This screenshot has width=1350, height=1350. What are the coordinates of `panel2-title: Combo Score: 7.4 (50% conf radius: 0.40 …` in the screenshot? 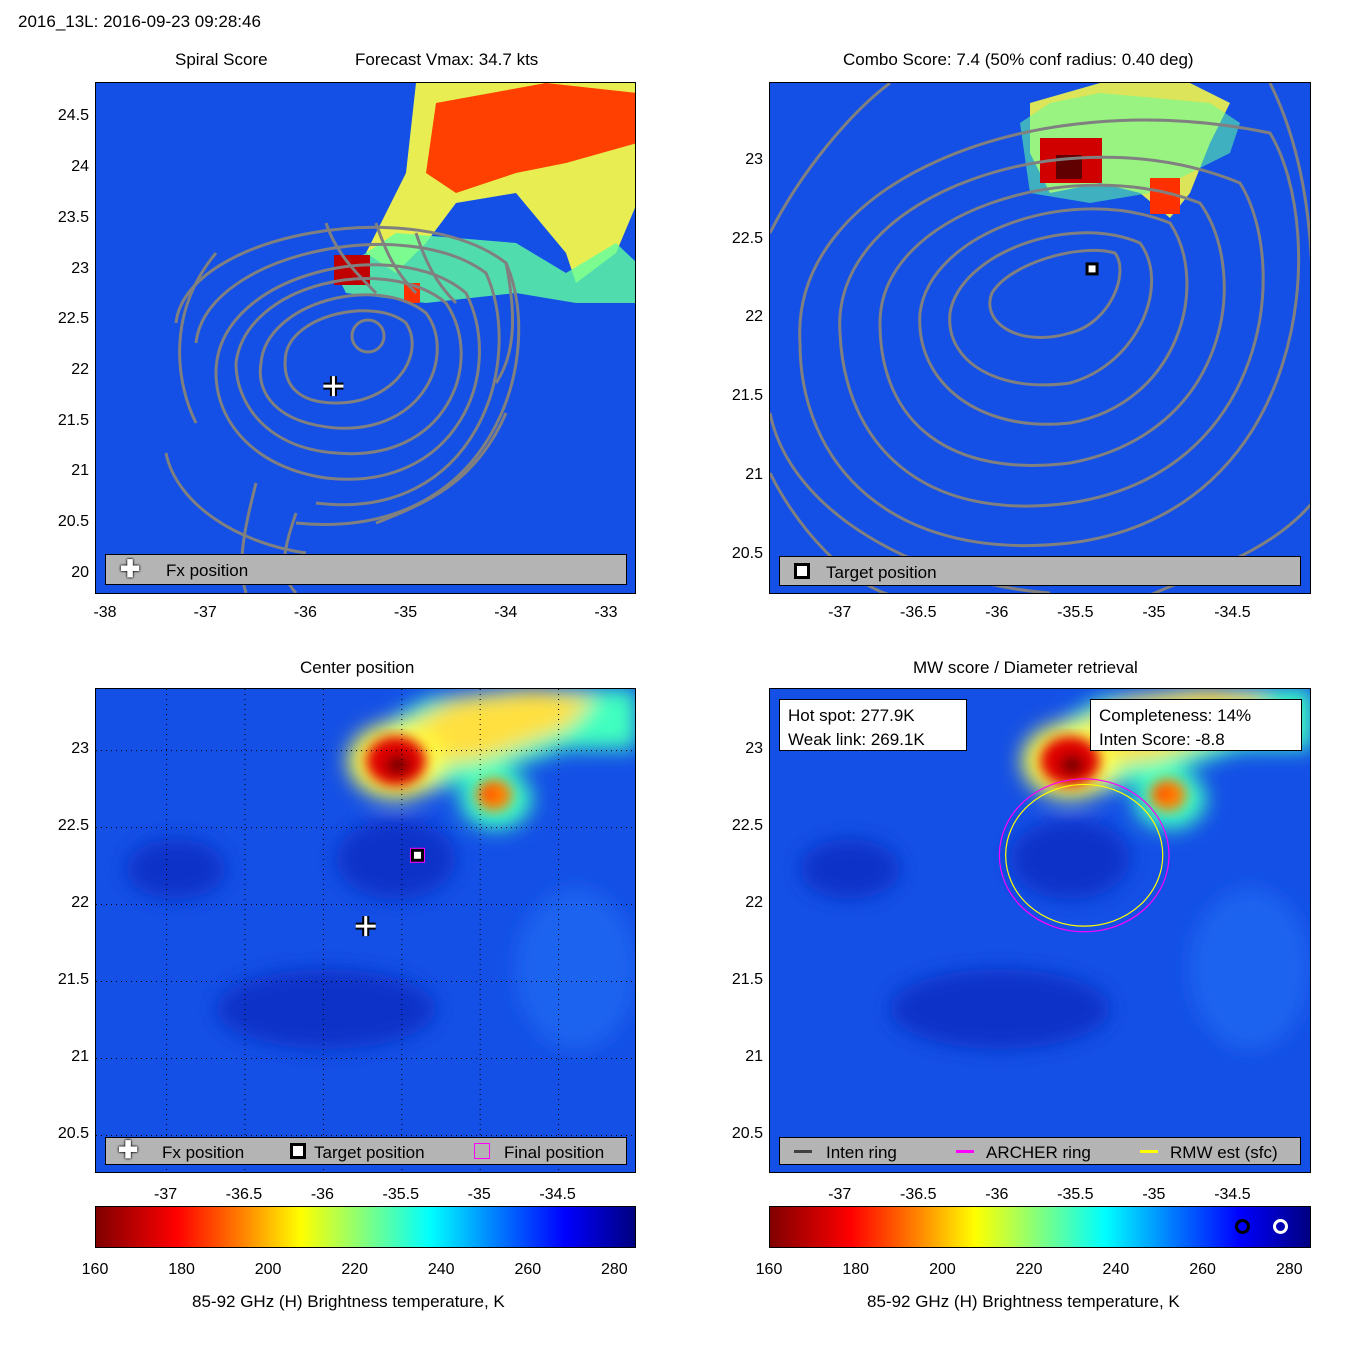 It's located at (1018, 59).